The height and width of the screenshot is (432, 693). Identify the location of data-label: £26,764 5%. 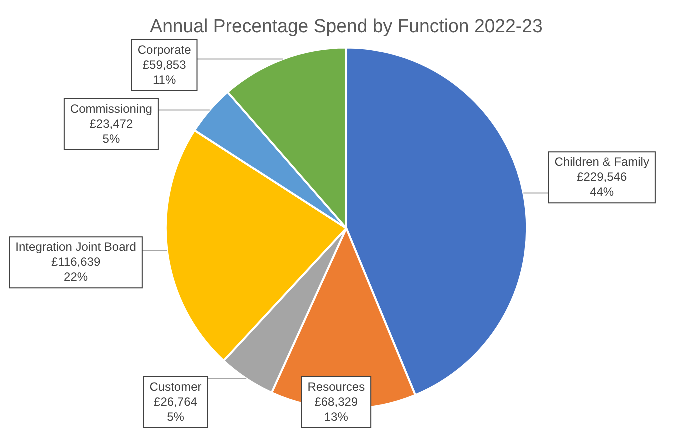
(176, 409).